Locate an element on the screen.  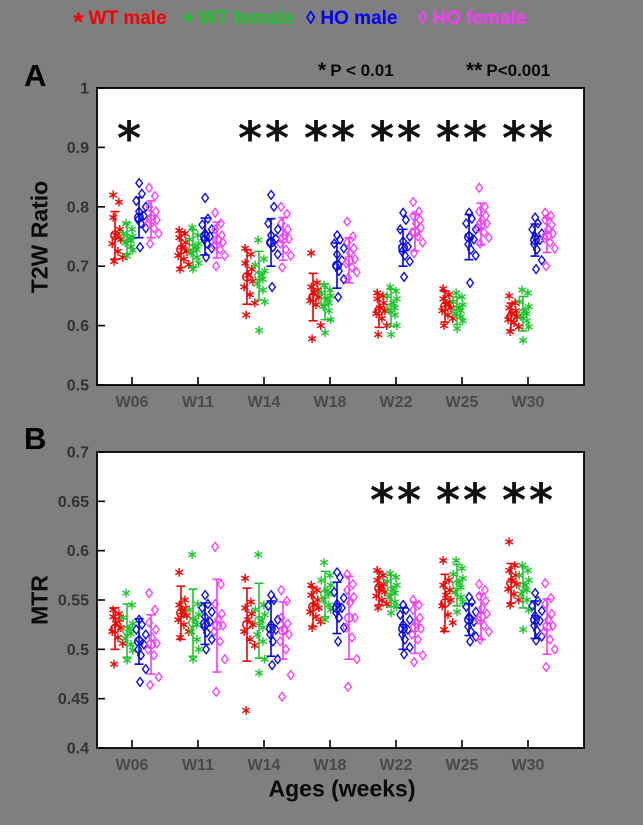
series-wt-female is located at coordinates (326, 614).